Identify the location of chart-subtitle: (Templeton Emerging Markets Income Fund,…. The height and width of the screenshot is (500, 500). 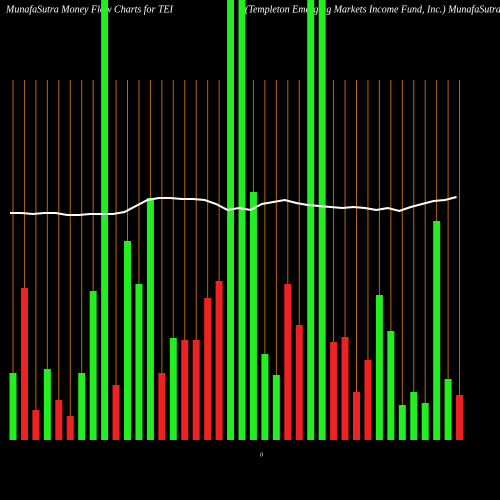
(372, 9).